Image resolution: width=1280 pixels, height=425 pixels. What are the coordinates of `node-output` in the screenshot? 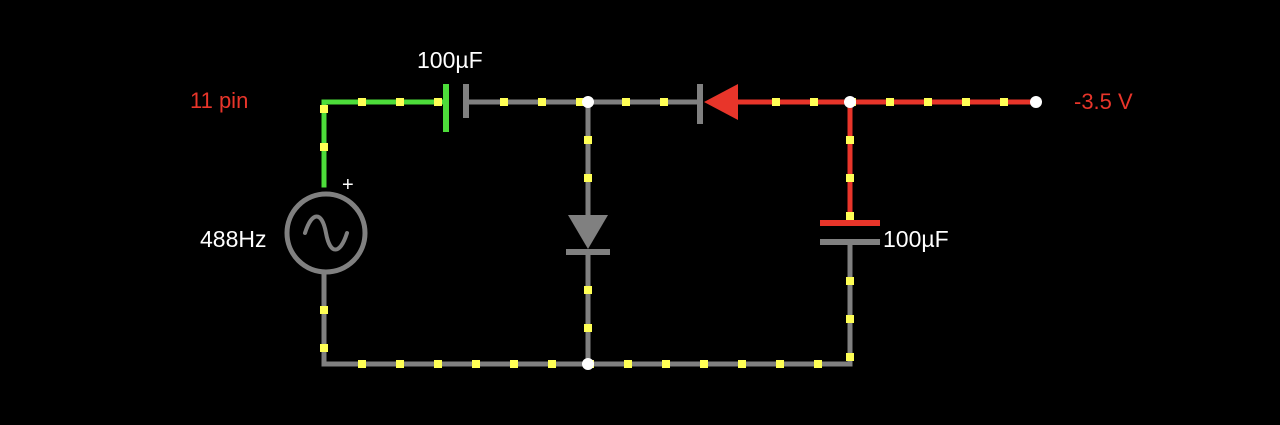 It's located at (850, 102).